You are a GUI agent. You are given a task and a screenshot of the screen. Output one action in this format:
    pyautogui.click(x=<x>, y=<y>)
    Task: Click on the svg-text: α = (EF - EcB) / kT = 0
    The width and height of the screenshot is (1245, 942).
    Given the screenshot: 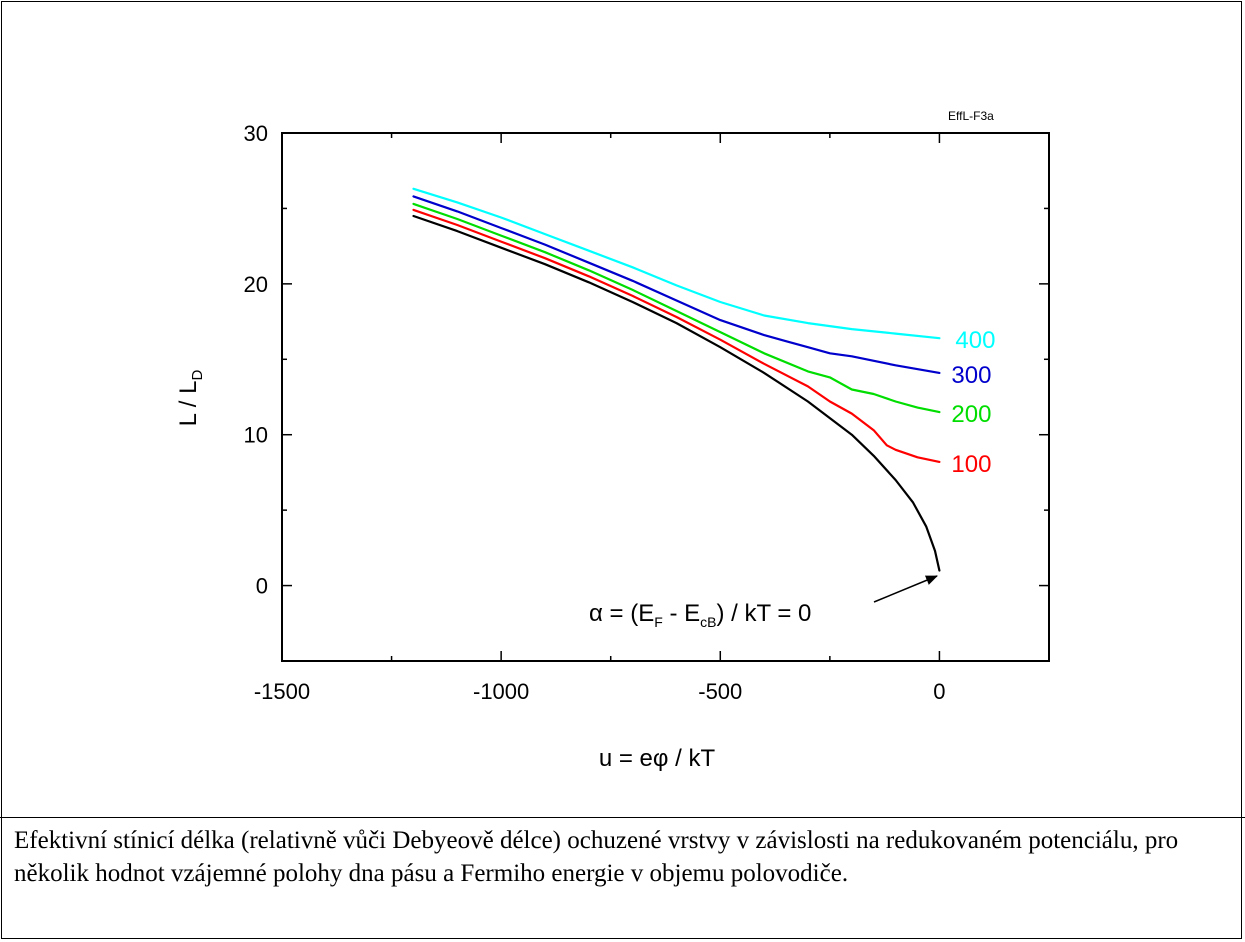 What is the action you would take?
    pyautogui.click(x=700, y=615)
    